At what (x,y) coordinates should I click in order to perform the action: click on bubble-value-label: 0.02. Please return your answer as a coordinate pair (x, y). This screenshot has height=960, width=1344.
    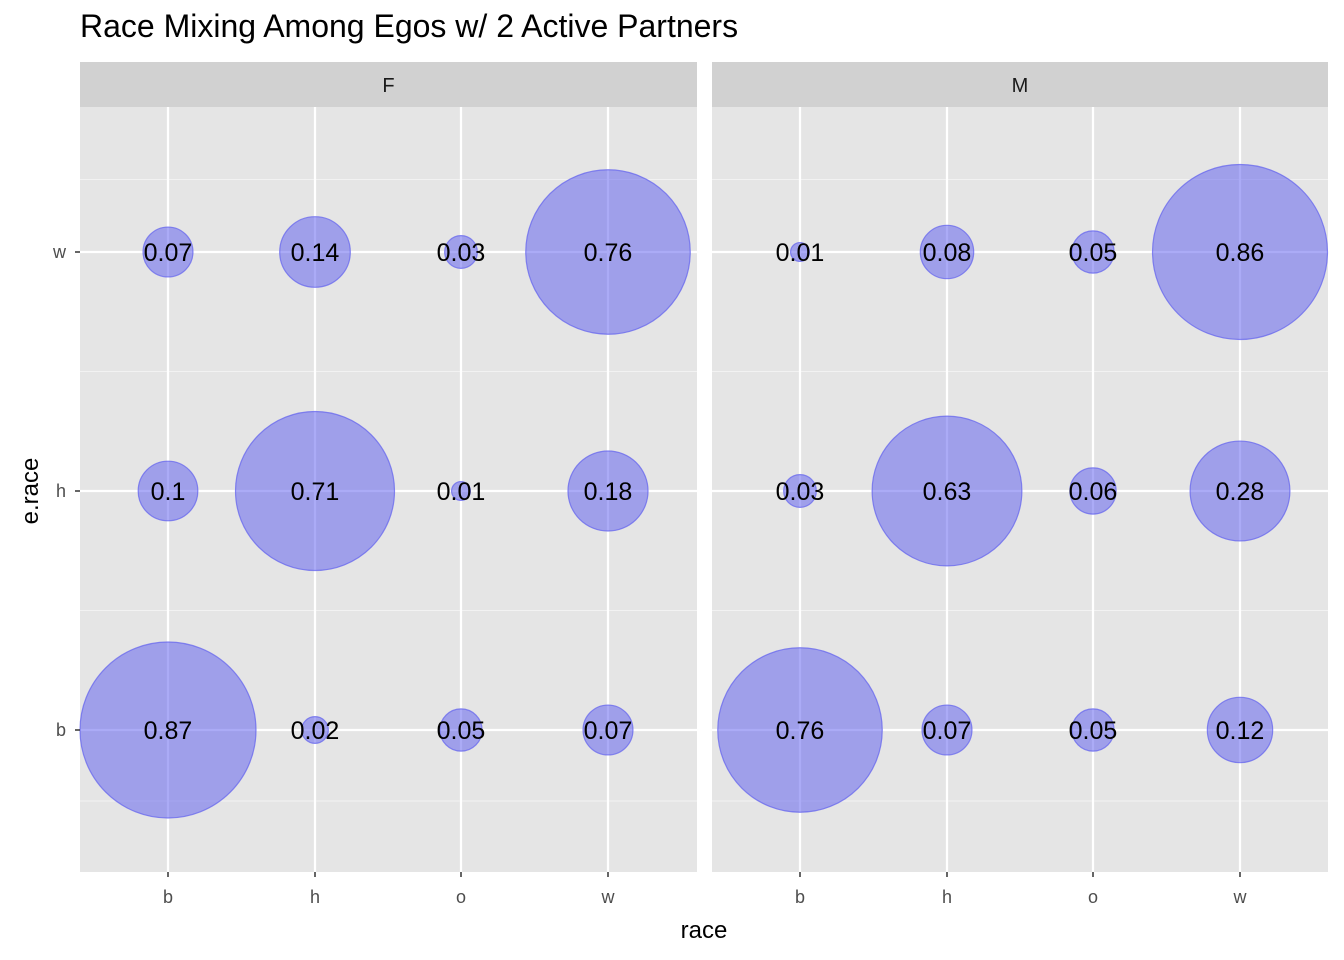
    Looking at the image, I should click on (315, 731).